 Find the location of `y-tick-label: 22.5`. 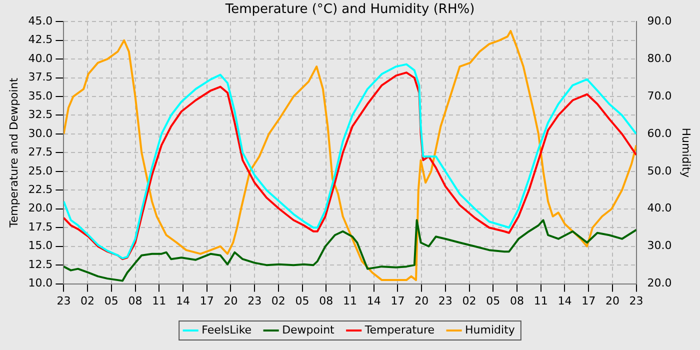

y-tick-label: 22.5 is located at coordinates (40, 189).